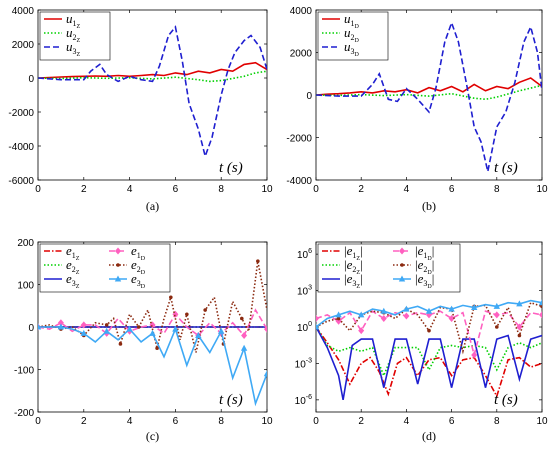 The height and width of the screenshot is (457, 550). I want to click on series-line-u3Z, so click(152, 92).